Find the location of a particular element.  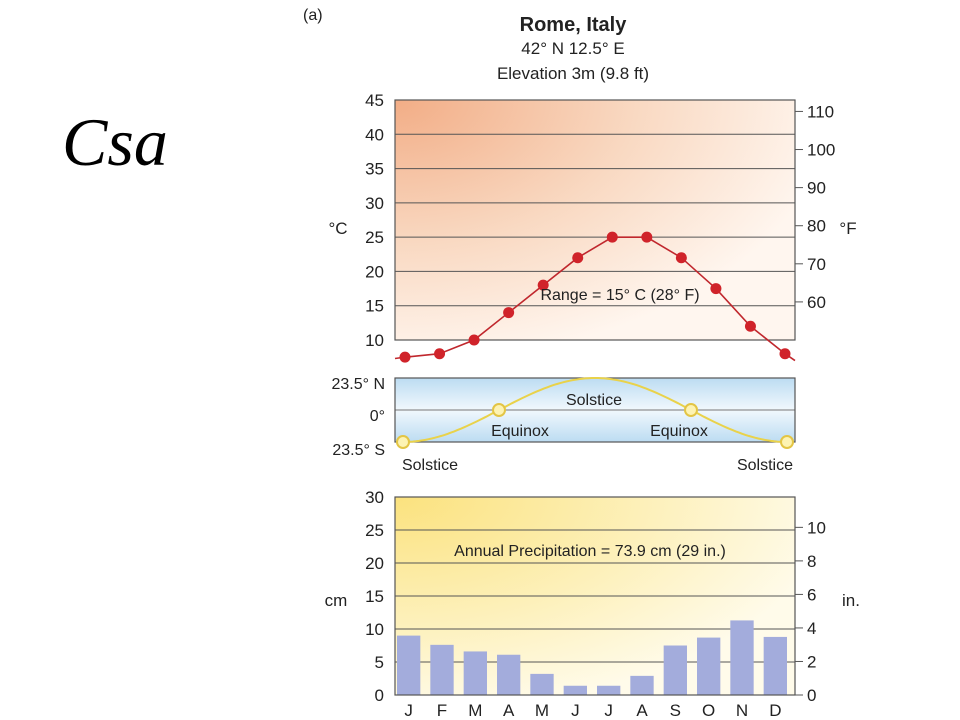

precipitation-cm-label: cm is located at coordinates (336, 600).